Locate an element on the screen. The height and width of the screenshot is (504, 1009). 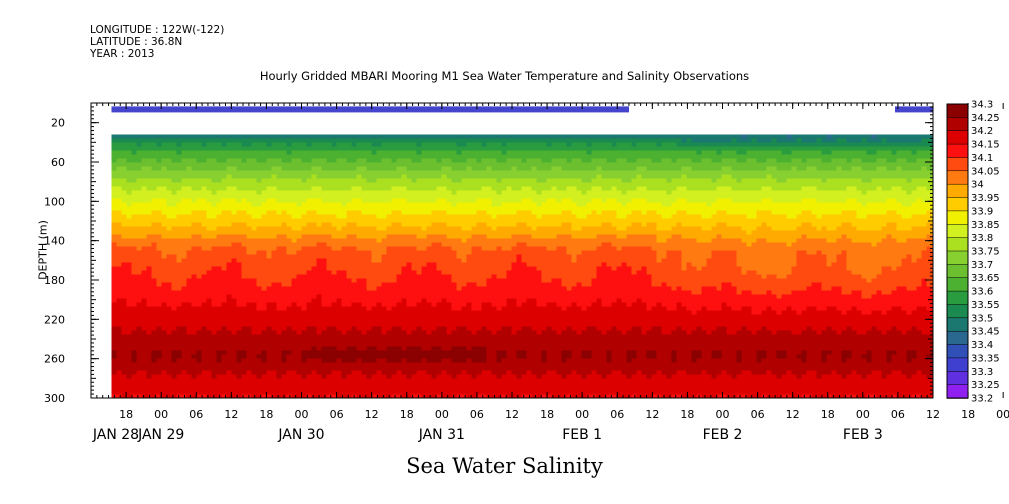
colorbar-label: 33.25 is located at coordinates (985, 385).